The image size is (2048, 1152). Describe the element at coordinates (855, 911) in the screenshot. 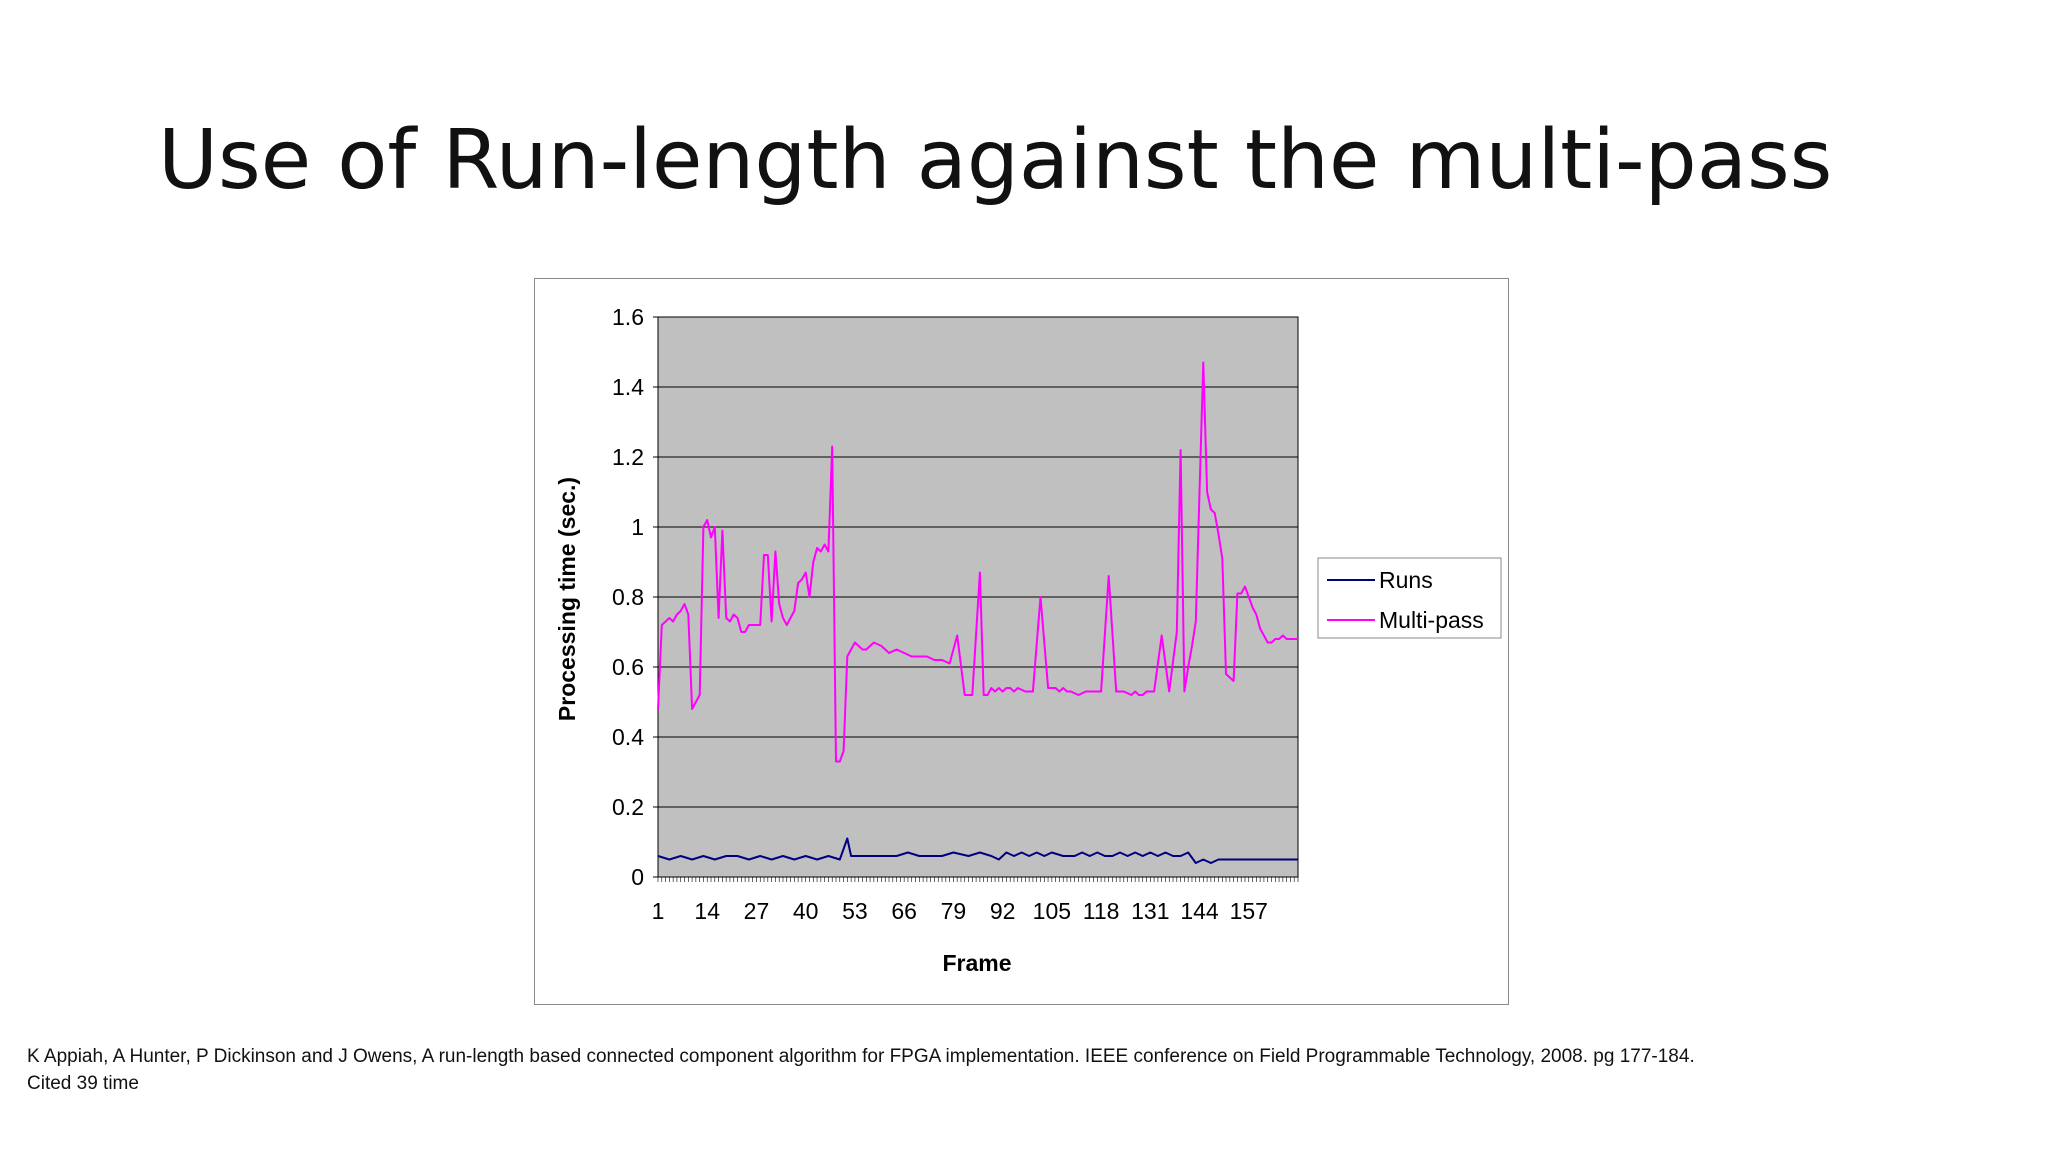

I see `x-tick-label: 53` at that location.